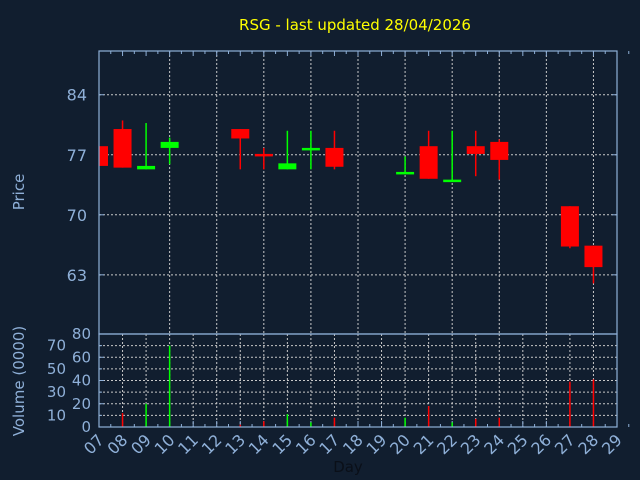  What do you see at coordinates (56, 415) in the screenshot?
I see `volume-tick-label: 10` at bounding box center [56, 415].